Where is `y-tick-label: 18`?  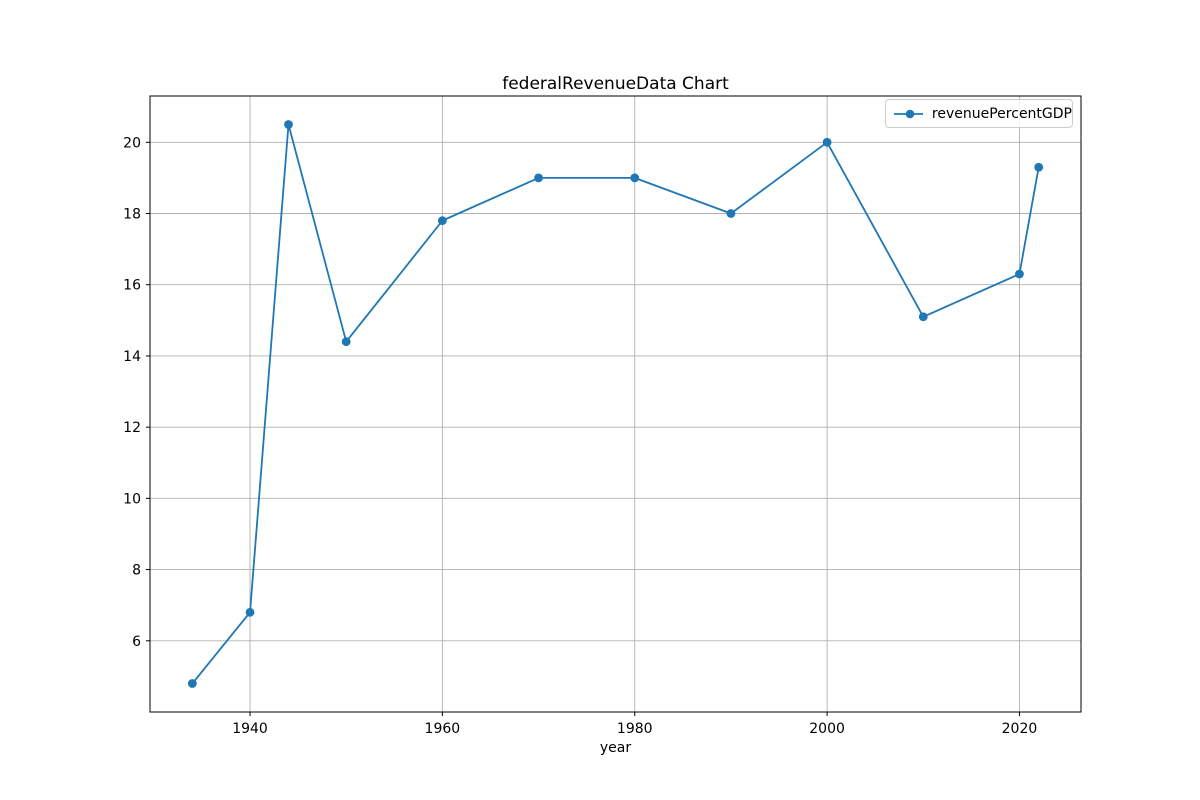
y-tick-label: 18 is located at coordinates (132, 215).